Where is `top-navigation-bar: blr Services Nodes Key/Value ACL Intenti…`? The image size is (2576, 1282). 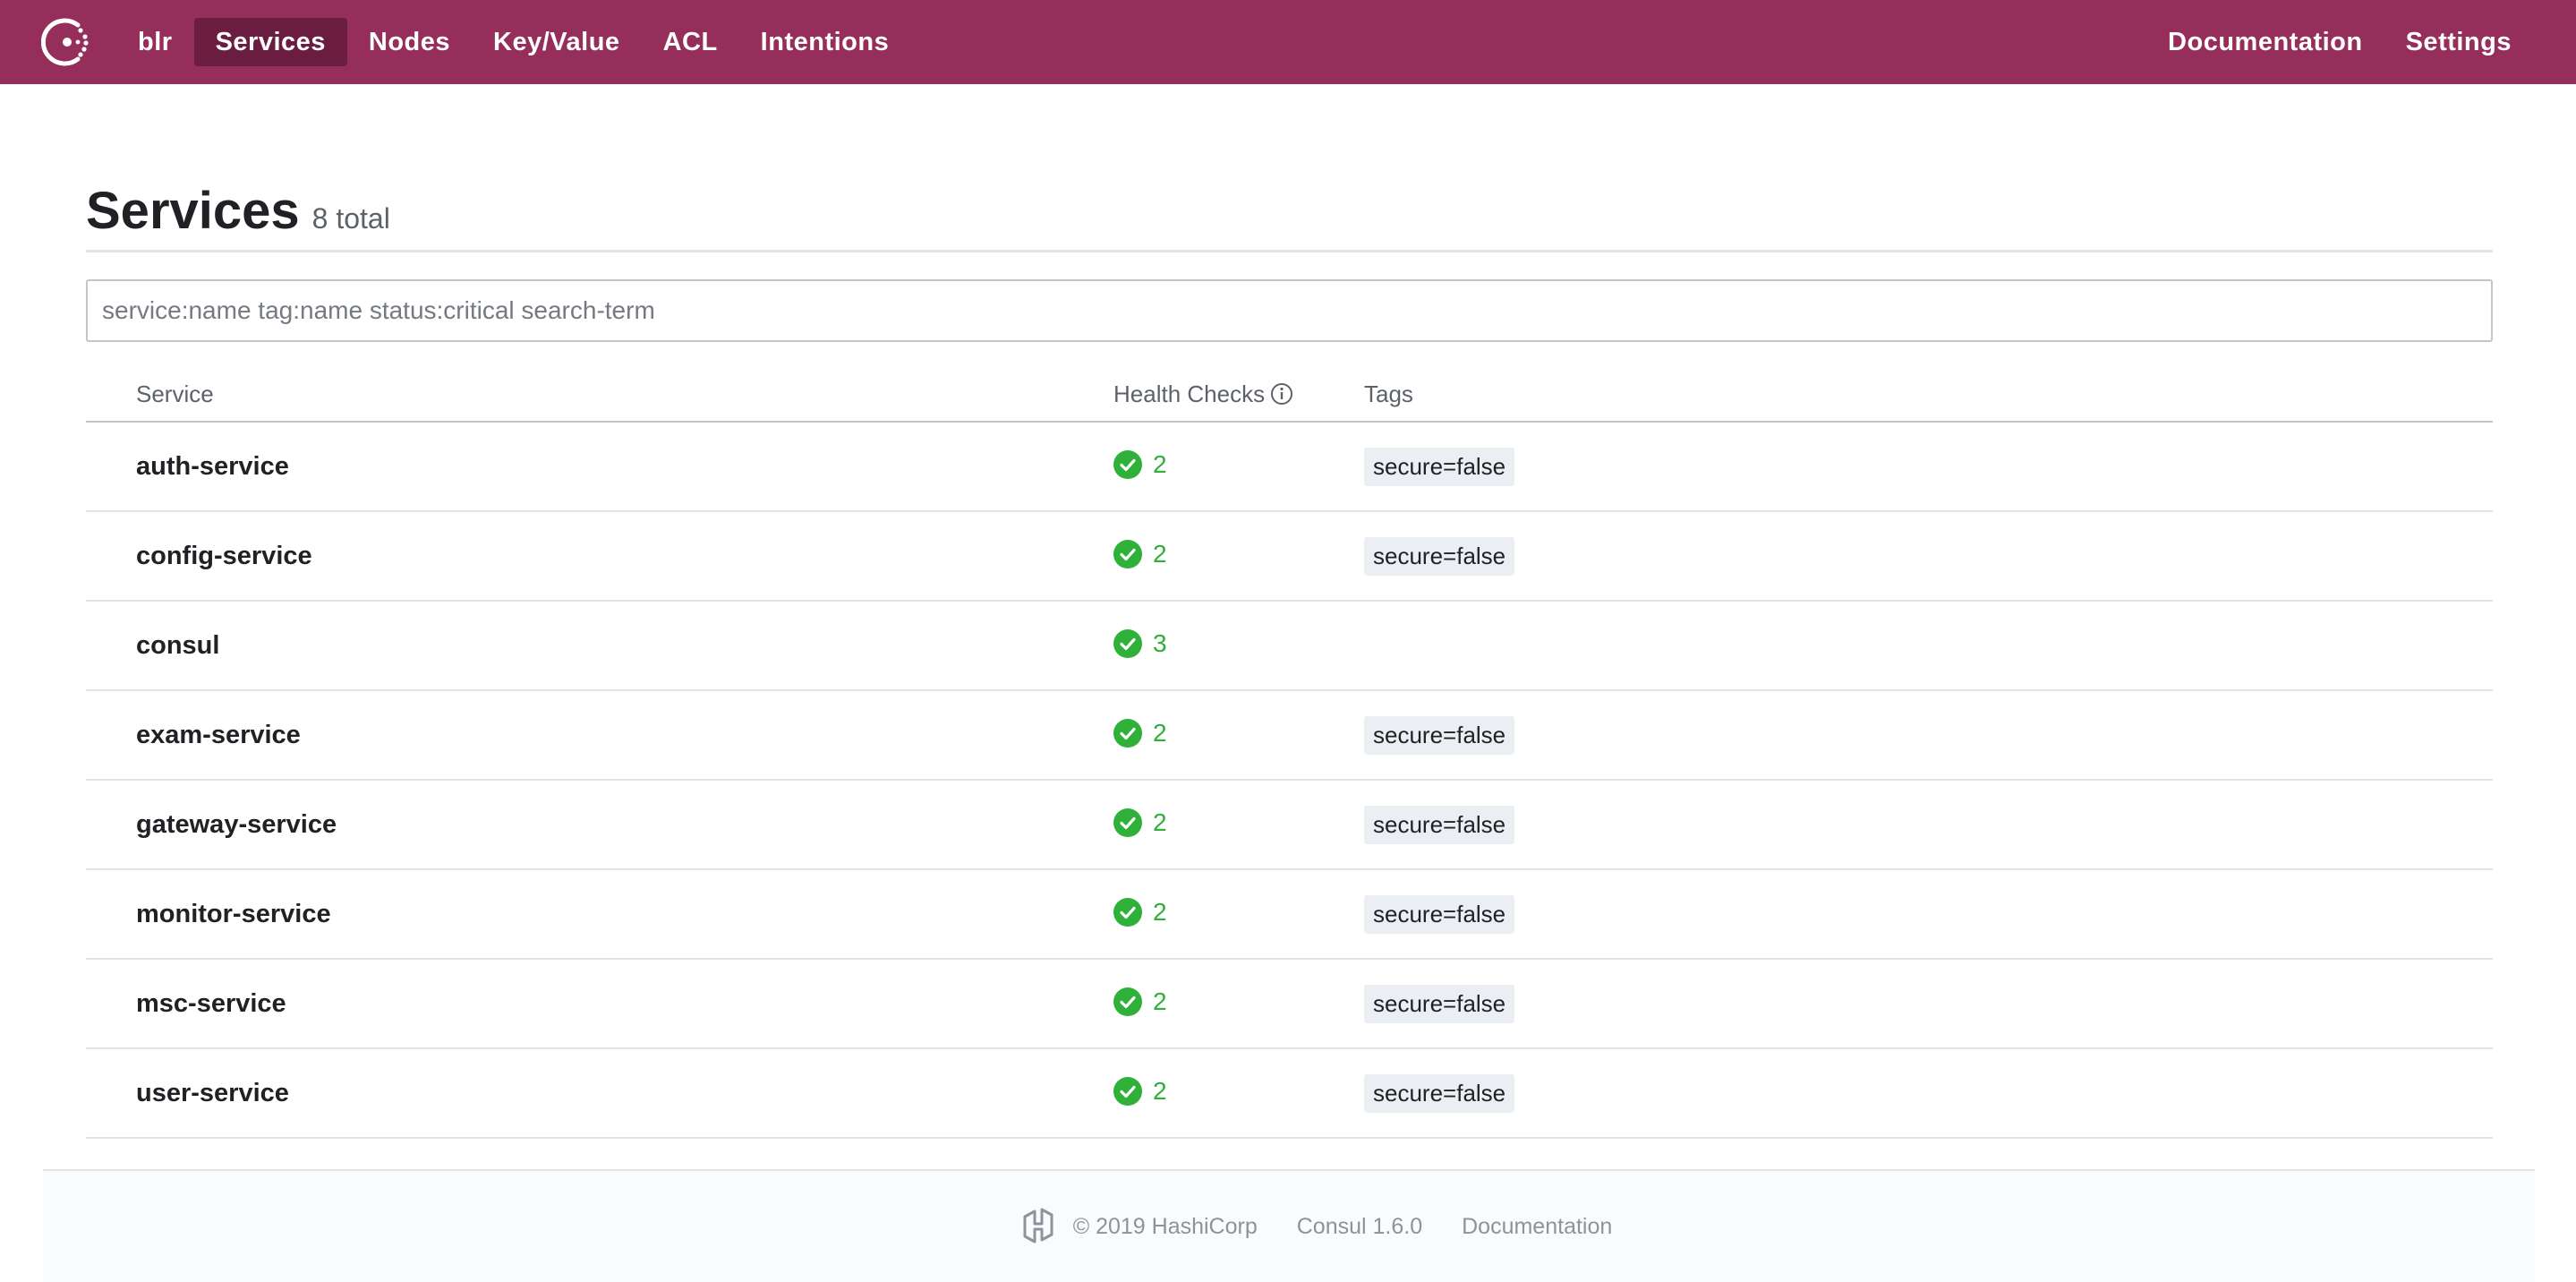 top-navigation-bar: blr Services Nodes Key/Value ACL Intenti… is located at coordinates (1288, 42).